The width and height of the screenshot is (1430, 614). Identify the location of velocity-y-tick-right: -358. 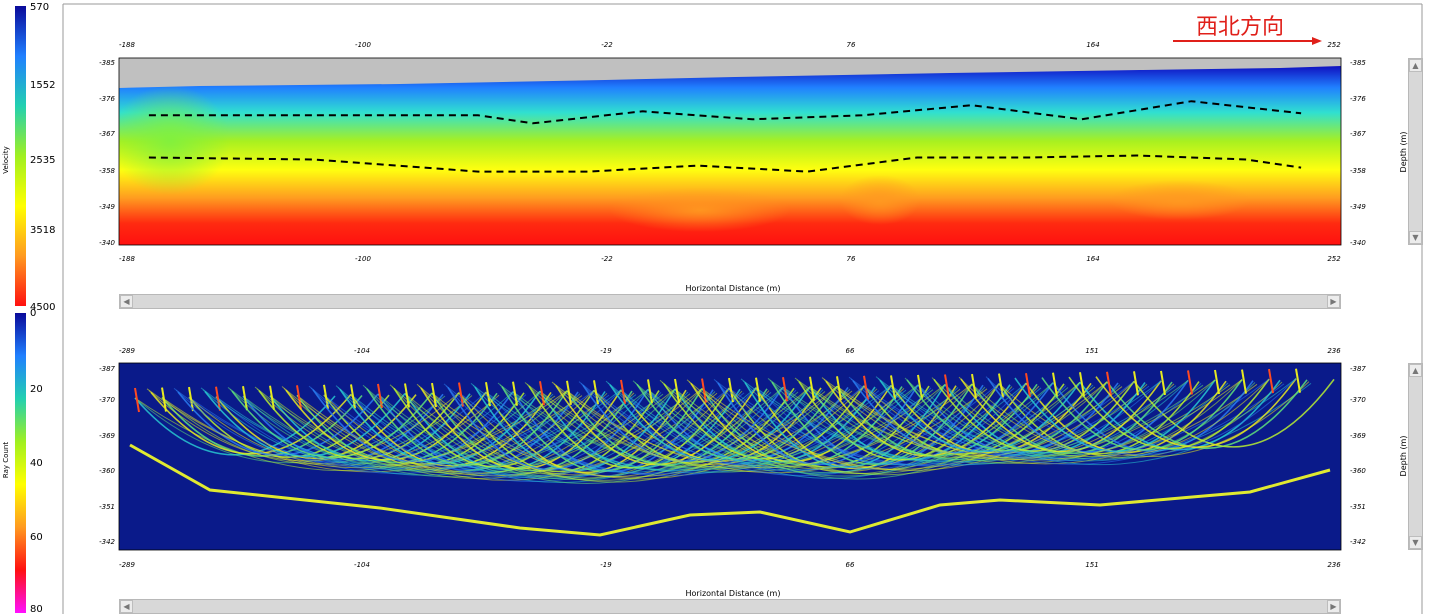
(1358, 171).